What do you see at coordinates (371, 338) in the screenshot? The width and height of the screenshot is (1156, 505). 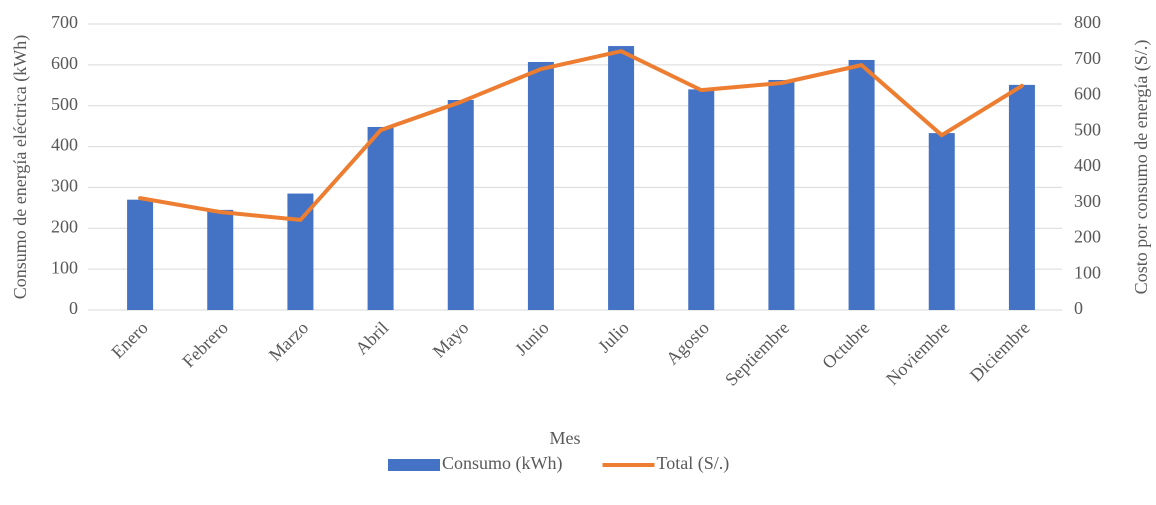 I see `x-tick-label: Abril` at bounding box center [371, 338].